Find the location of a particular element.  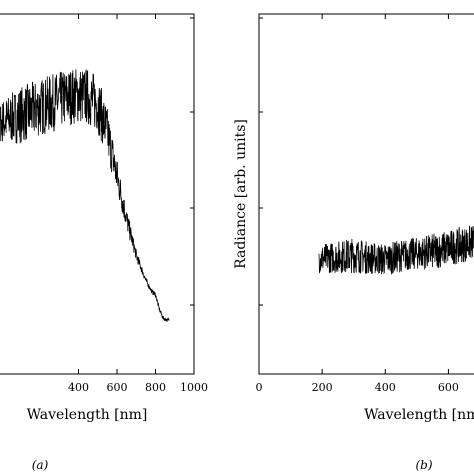

panel-label-a: (a) is located at coordinates (40, 465).